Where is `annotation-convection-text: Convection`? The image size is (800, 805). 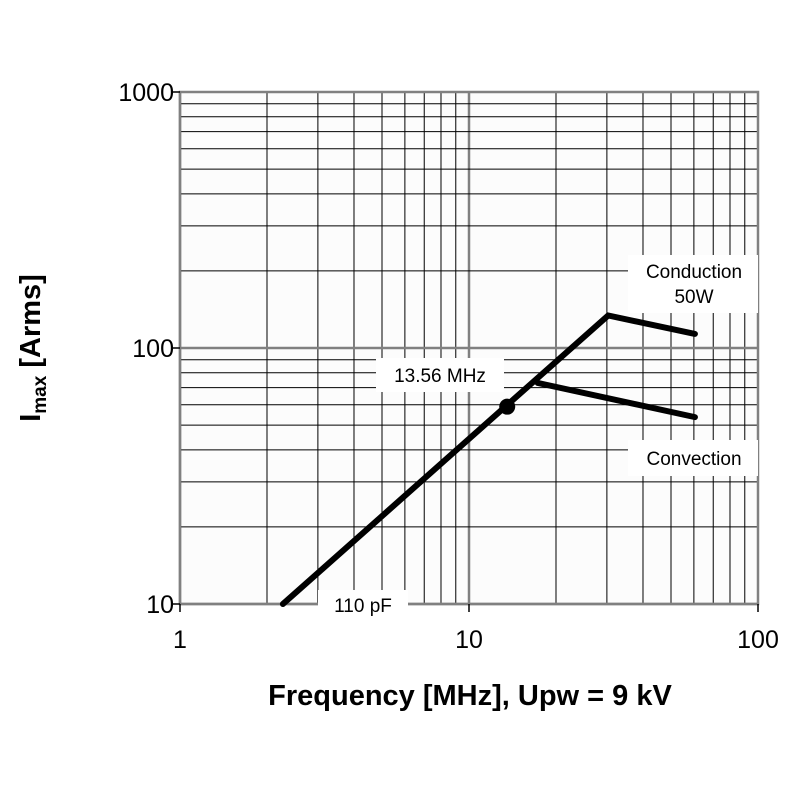
annotation-convection-text: Convection is located at coordinates (693, 459).